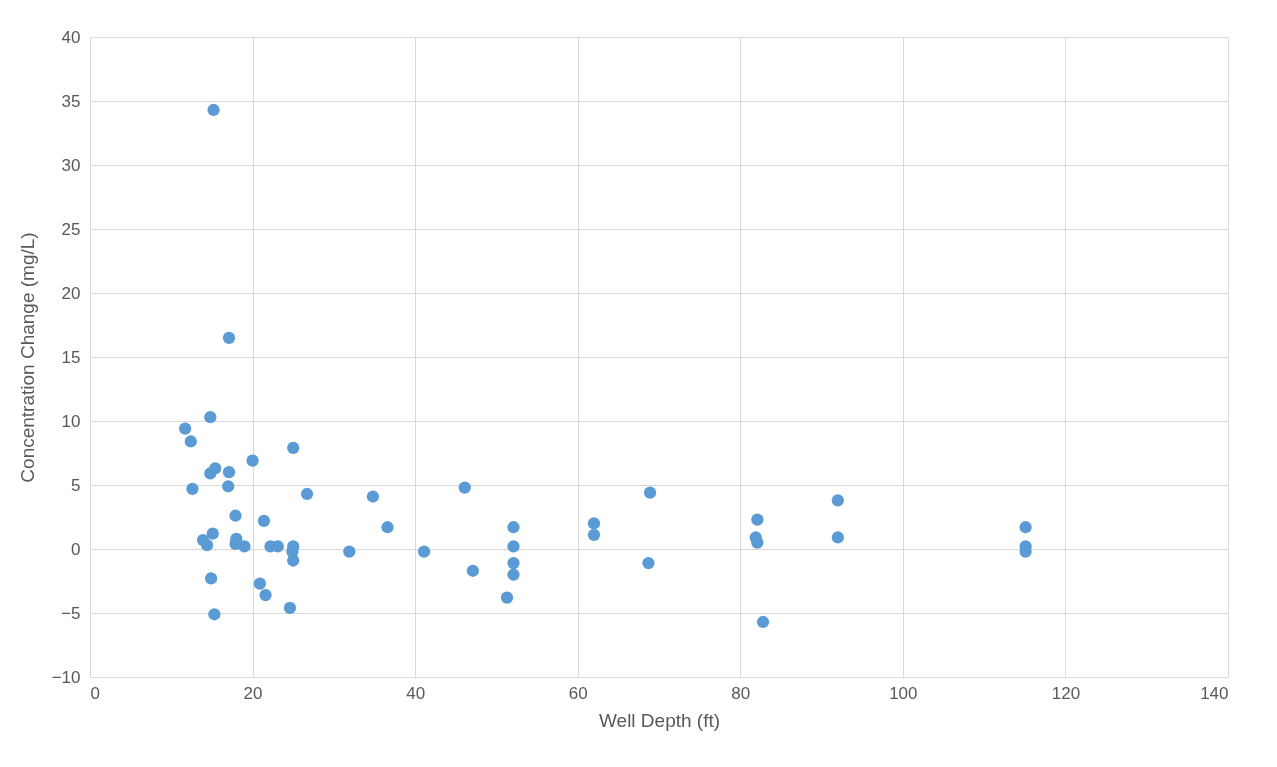 This screenshot has width=1277, height=767. Describe the element at coordinates (76, 549) in the screenshot. I see `y-tick-label: 0` at that location.